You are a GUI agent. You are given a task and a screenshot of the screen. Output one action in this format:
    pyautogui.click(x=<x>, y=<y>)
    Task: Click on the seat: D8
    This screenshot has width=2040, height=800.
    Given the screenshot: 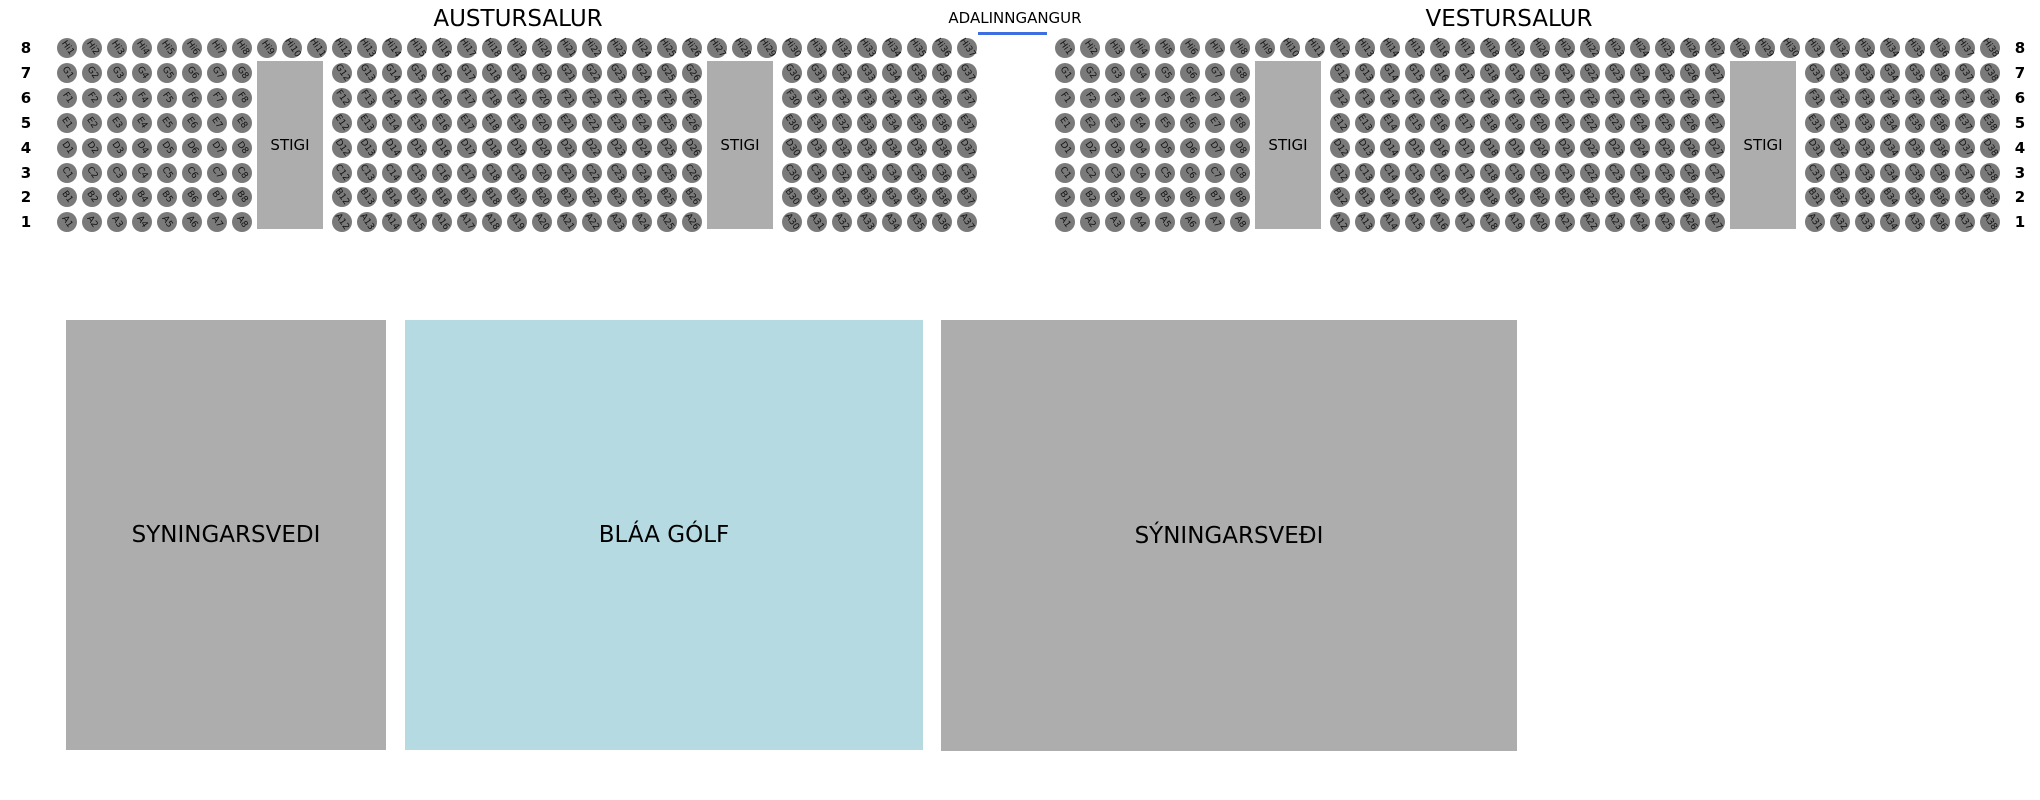 What is the action you would take?
    pyautogui.click(x=1240, y=147)
    